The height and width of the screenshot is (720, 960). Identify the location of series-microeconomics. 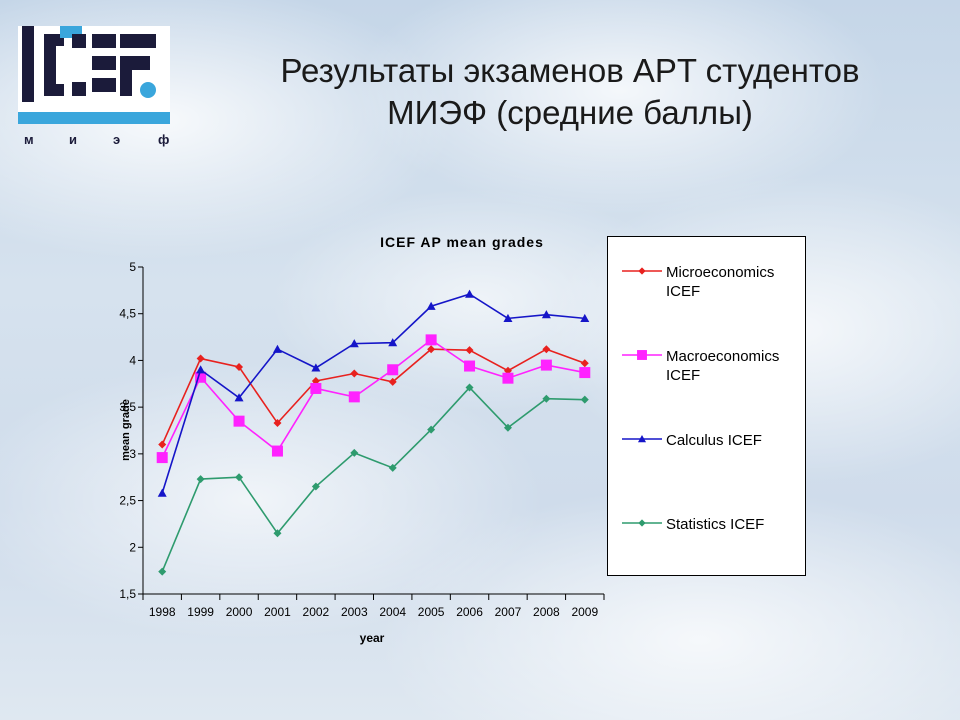
(373, 397).